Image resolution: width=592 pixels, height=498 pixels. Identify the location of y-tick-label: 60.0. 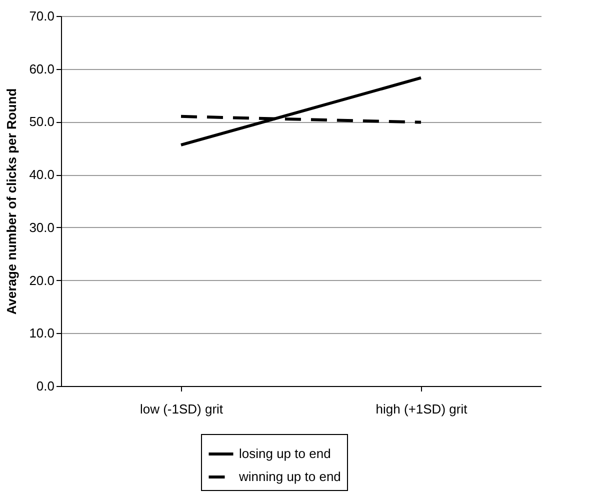
(41, 68).